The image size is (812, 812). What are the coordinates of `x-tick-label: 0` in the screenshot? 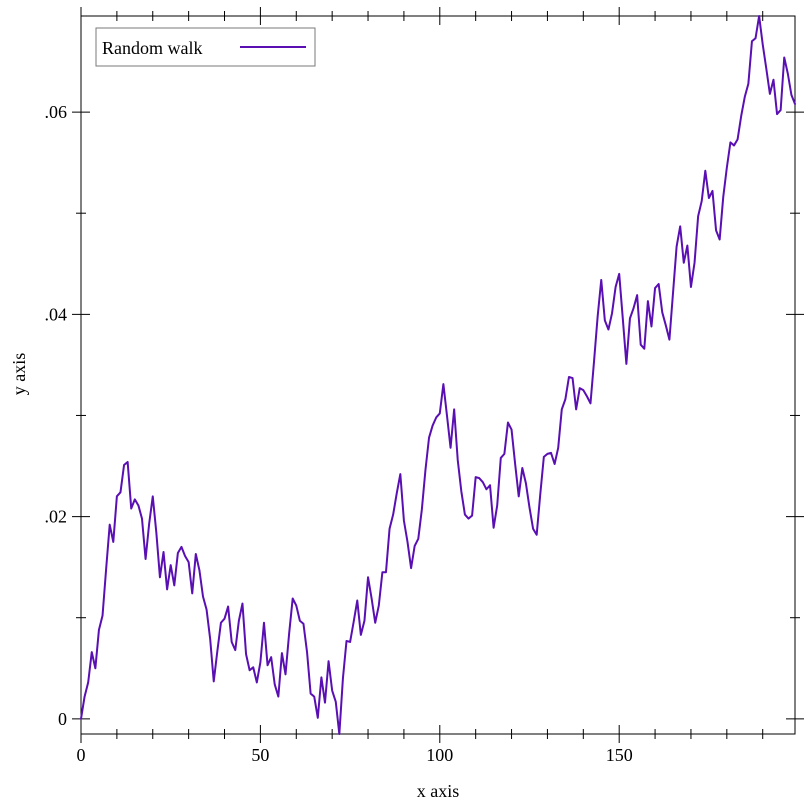 It's located at (81, 755).